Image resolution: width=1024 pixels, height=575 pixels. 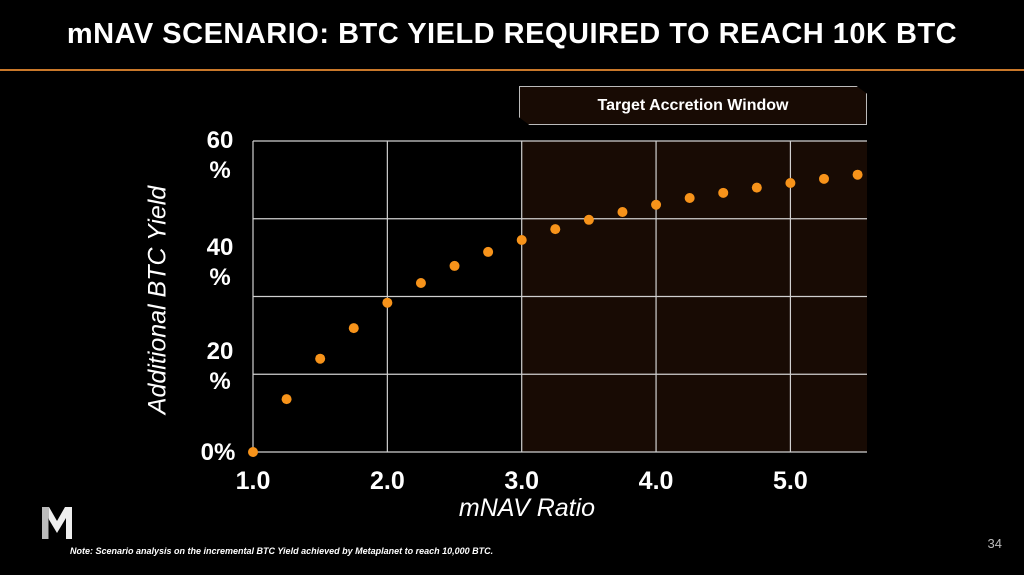 I want to click on title-divider, so click(x=512, y=70).